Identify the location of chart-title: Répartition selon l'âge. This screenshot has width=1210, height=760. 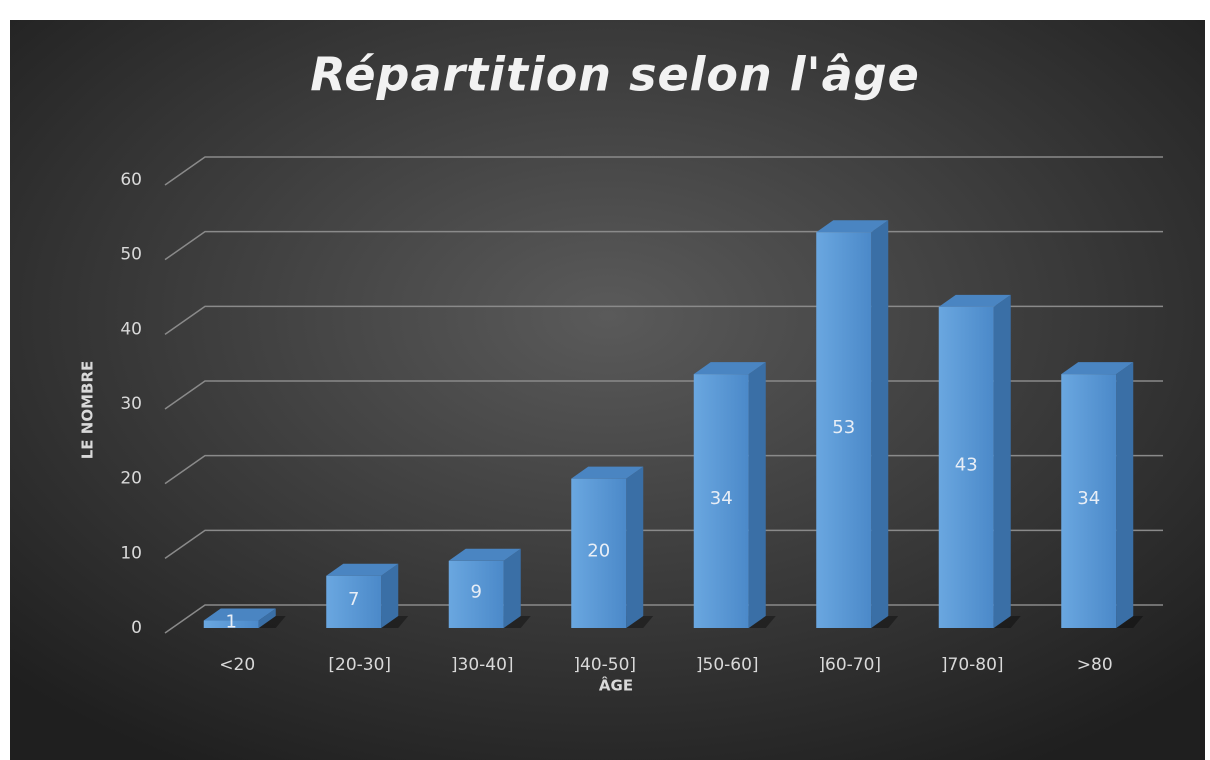
(615, 75).